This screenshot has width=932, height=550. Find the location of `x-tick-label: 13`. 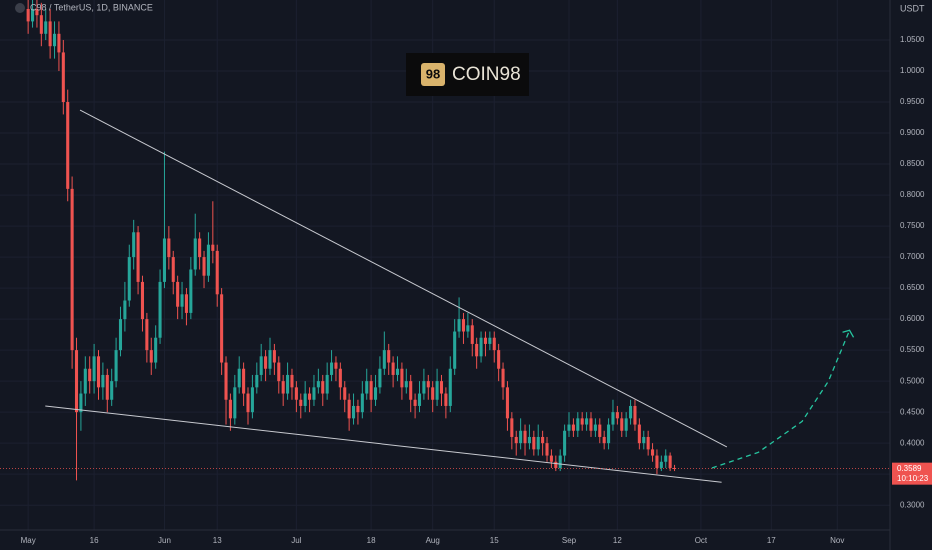

x-tick-label: 13 is located at coordinates (217, 540).